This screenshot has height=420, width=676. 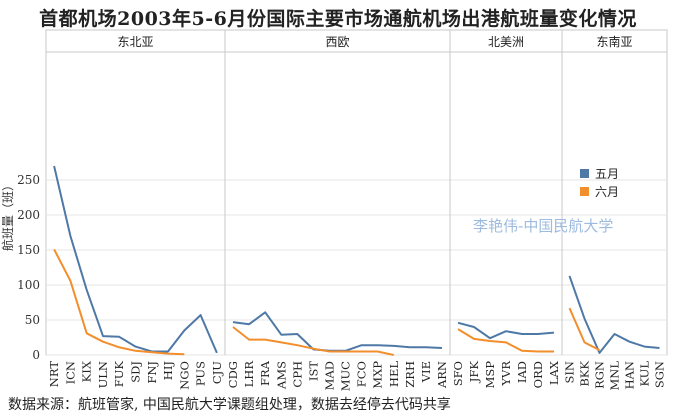 I want to click on x-tick-label: RGN, so click(x=600, y=375).